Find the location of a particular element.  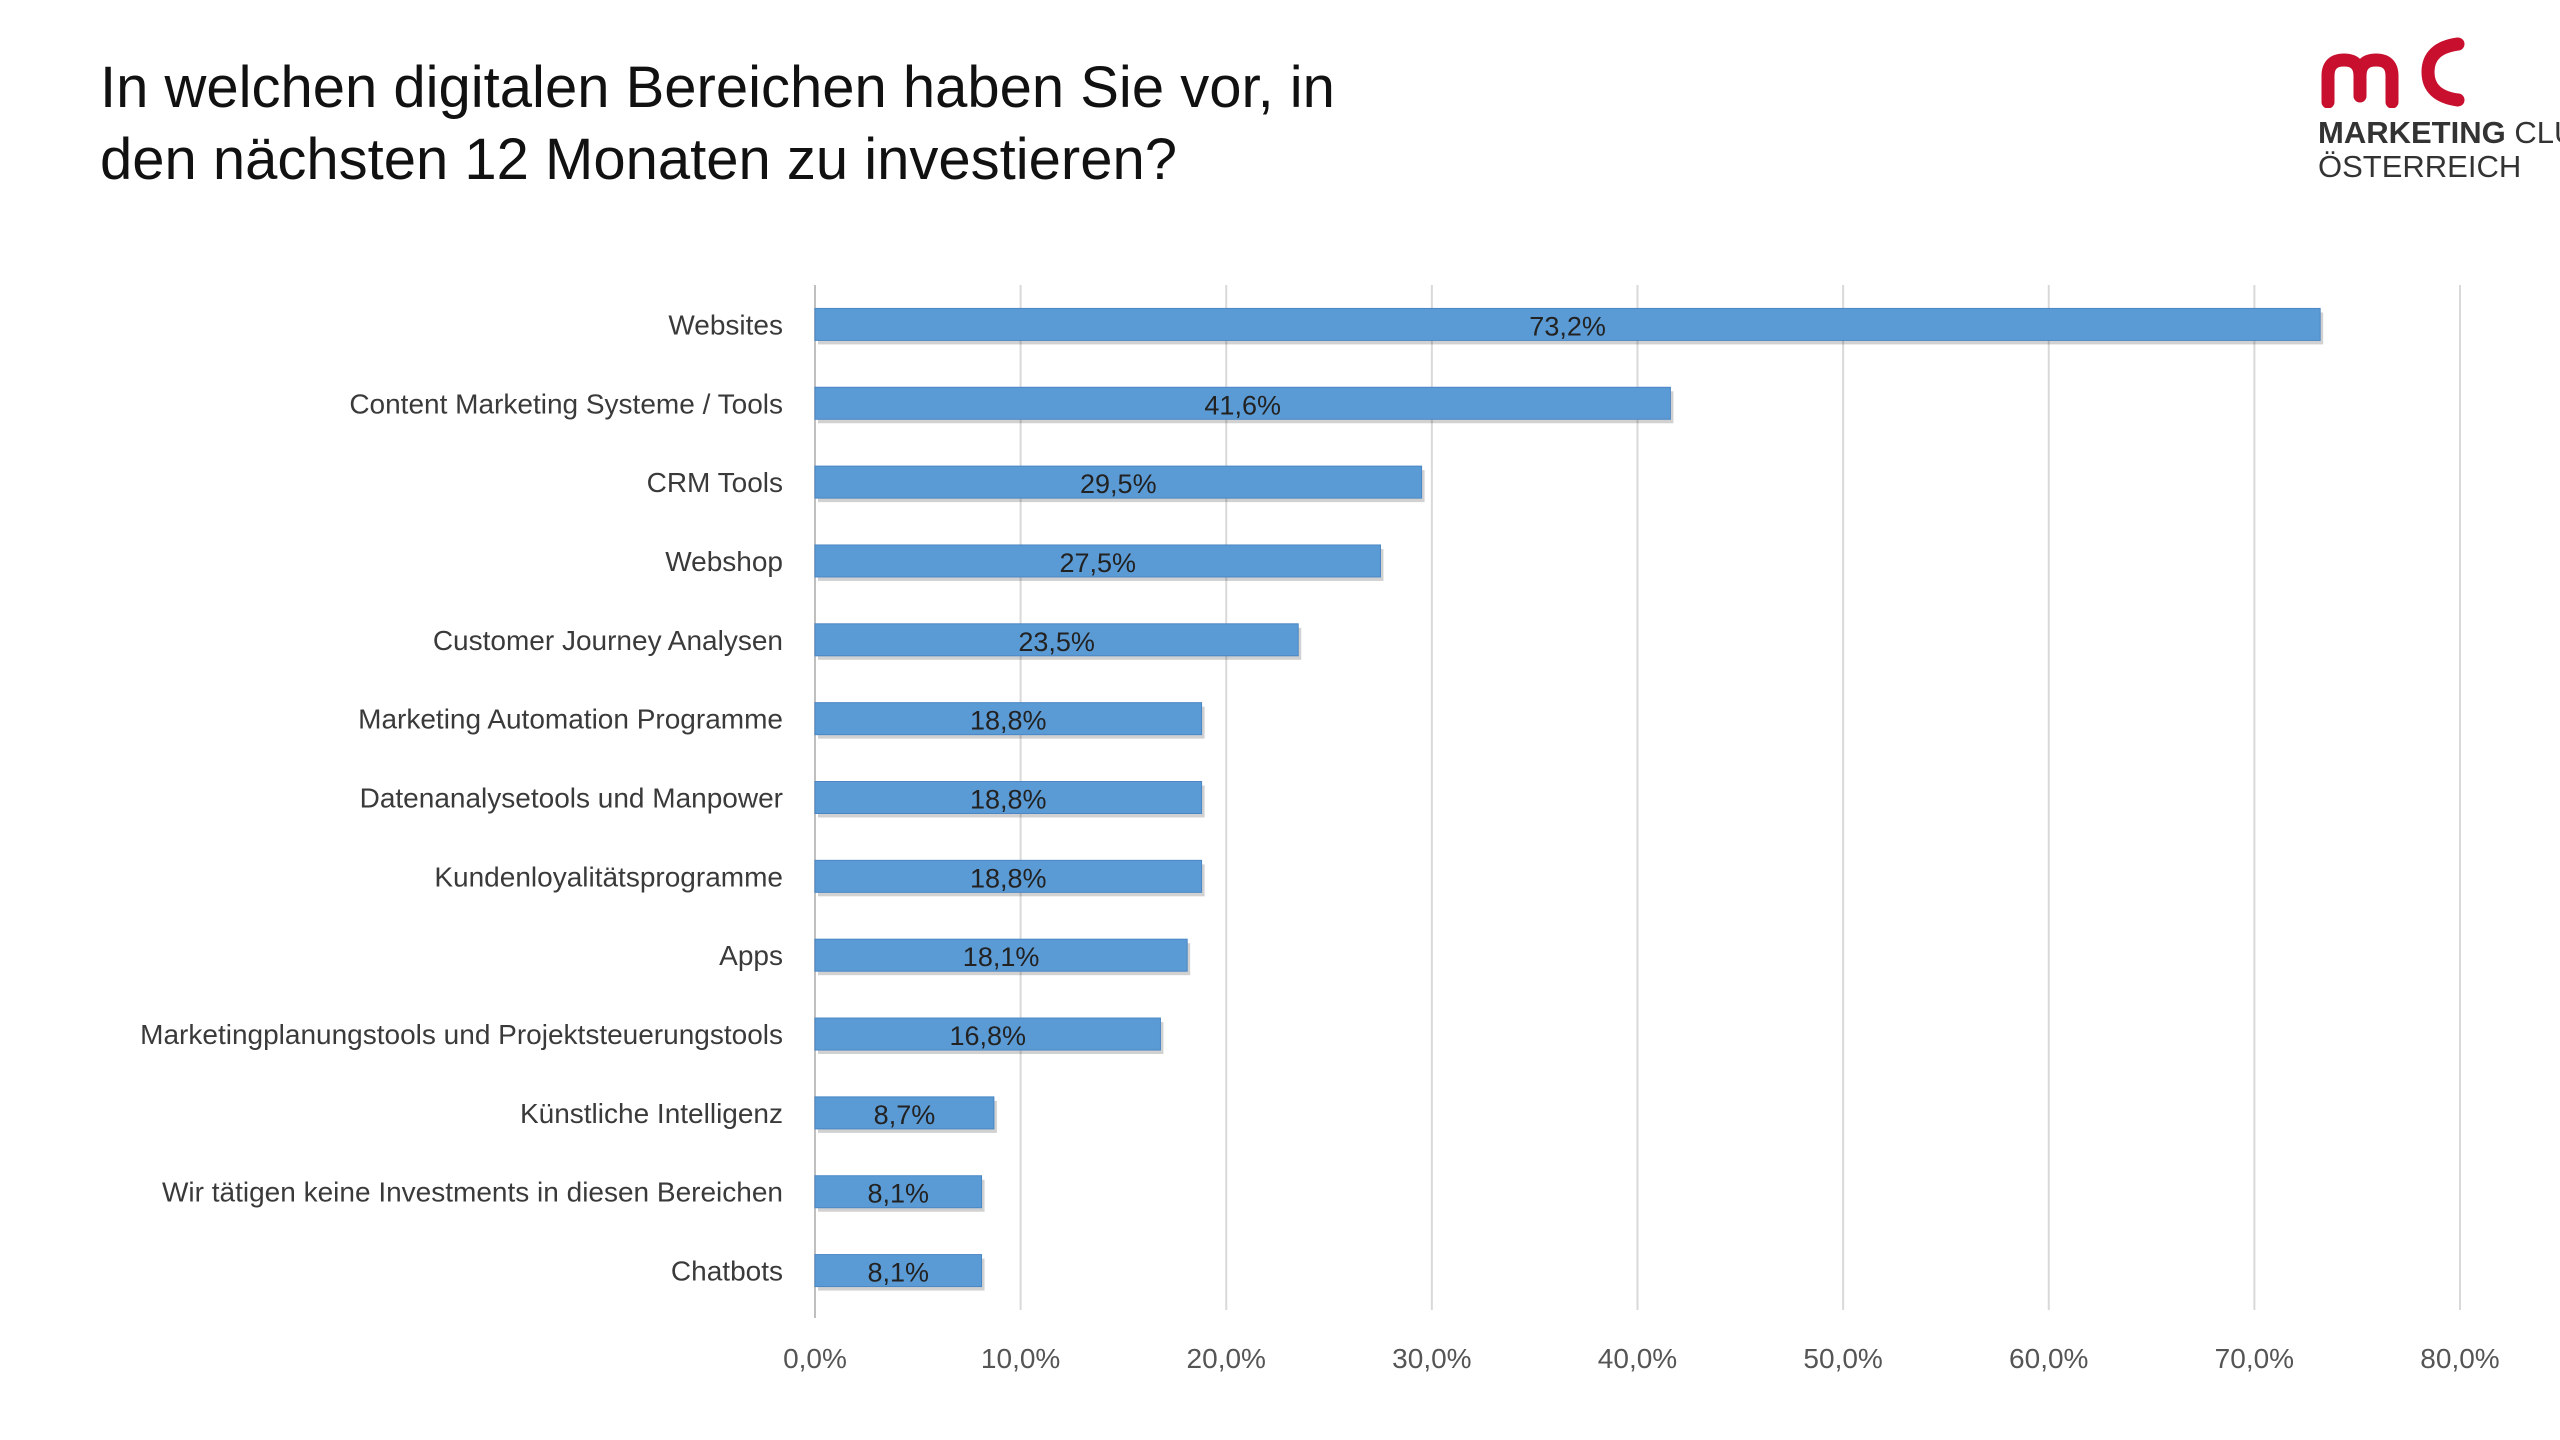

x-tick-label: 30,0% is located at coordinates (1431, 1358).